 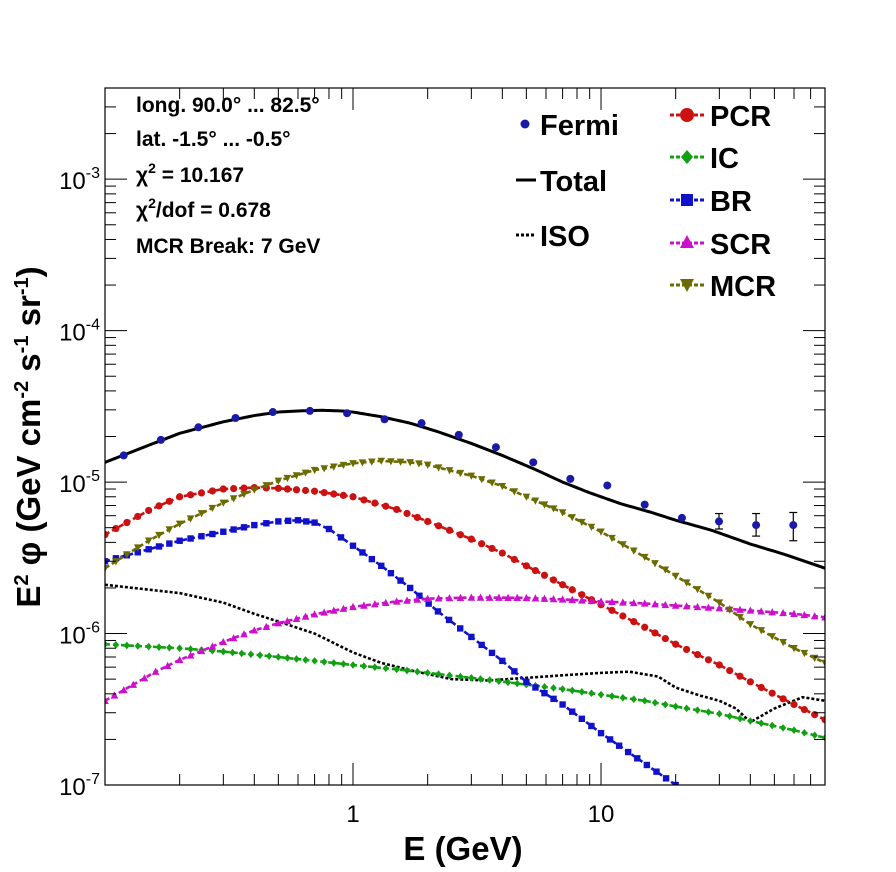 I want to click on legend-label-ic: IC, so click(x=724, y=159).